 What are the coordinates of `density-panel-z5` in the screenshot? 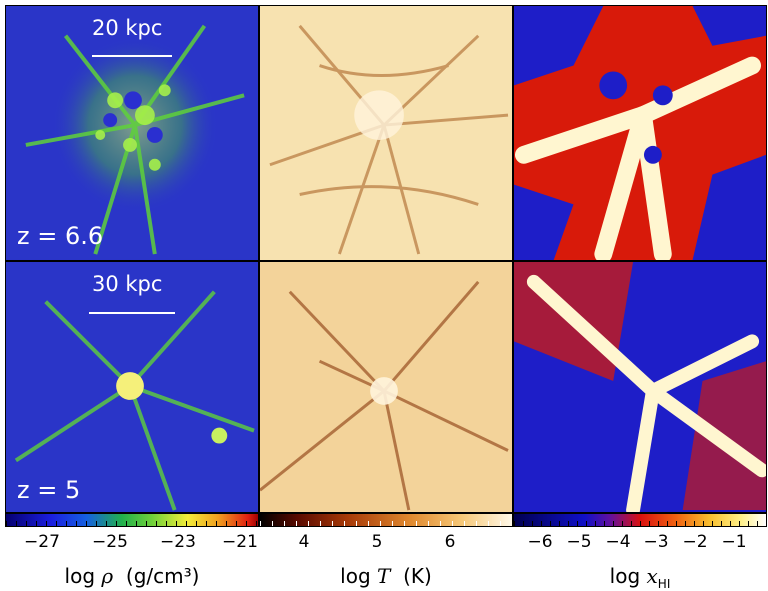 It's located at (132, 387).